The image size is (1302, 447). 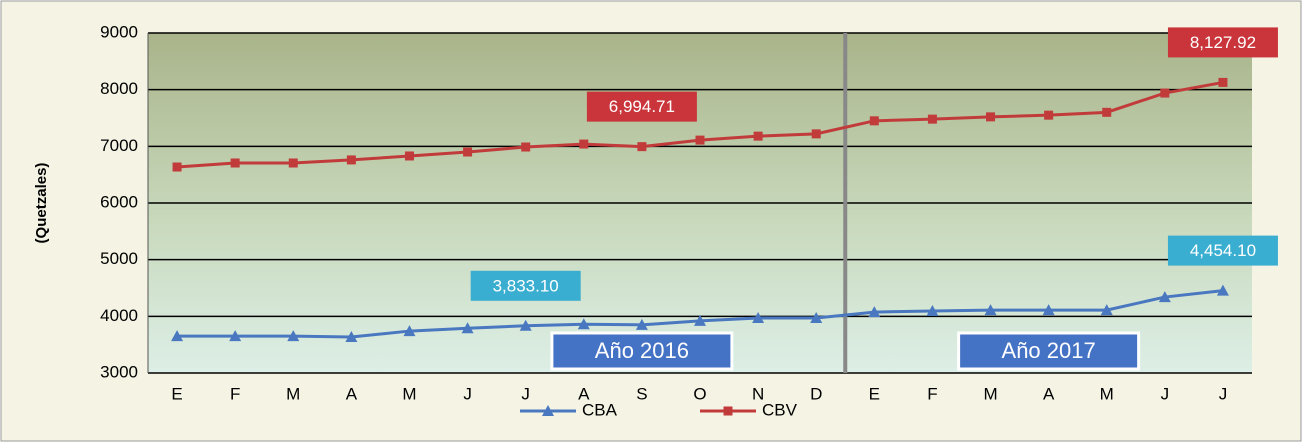 What do you see at coordinates (119, 258) in the screenshot?
I see `y-tick-label: 5000` at bounding box center [119, 258].